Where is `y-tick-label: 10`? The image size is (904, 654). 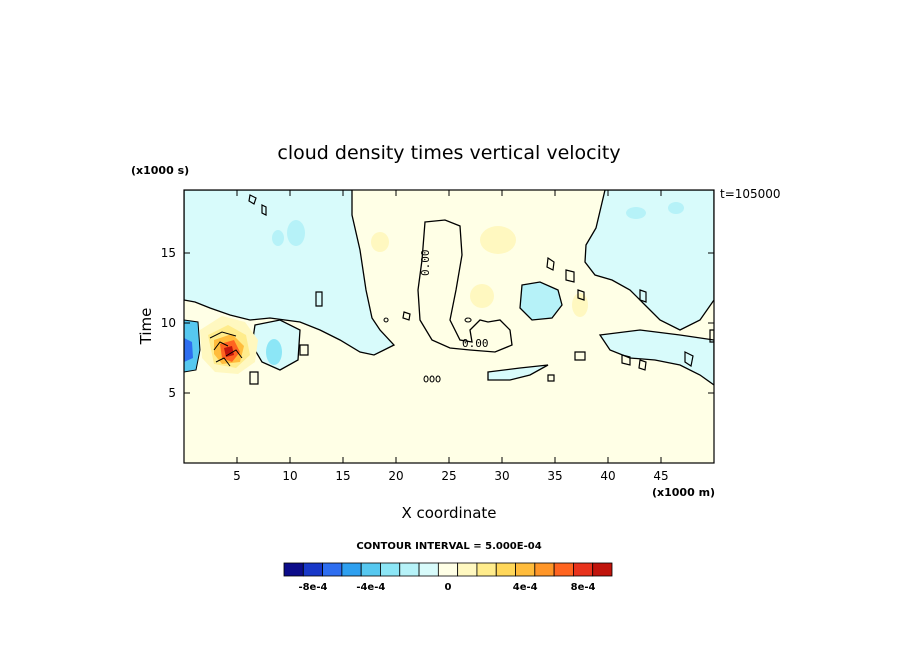 y-tick-label: 10 is located at coordinates (168, 323).